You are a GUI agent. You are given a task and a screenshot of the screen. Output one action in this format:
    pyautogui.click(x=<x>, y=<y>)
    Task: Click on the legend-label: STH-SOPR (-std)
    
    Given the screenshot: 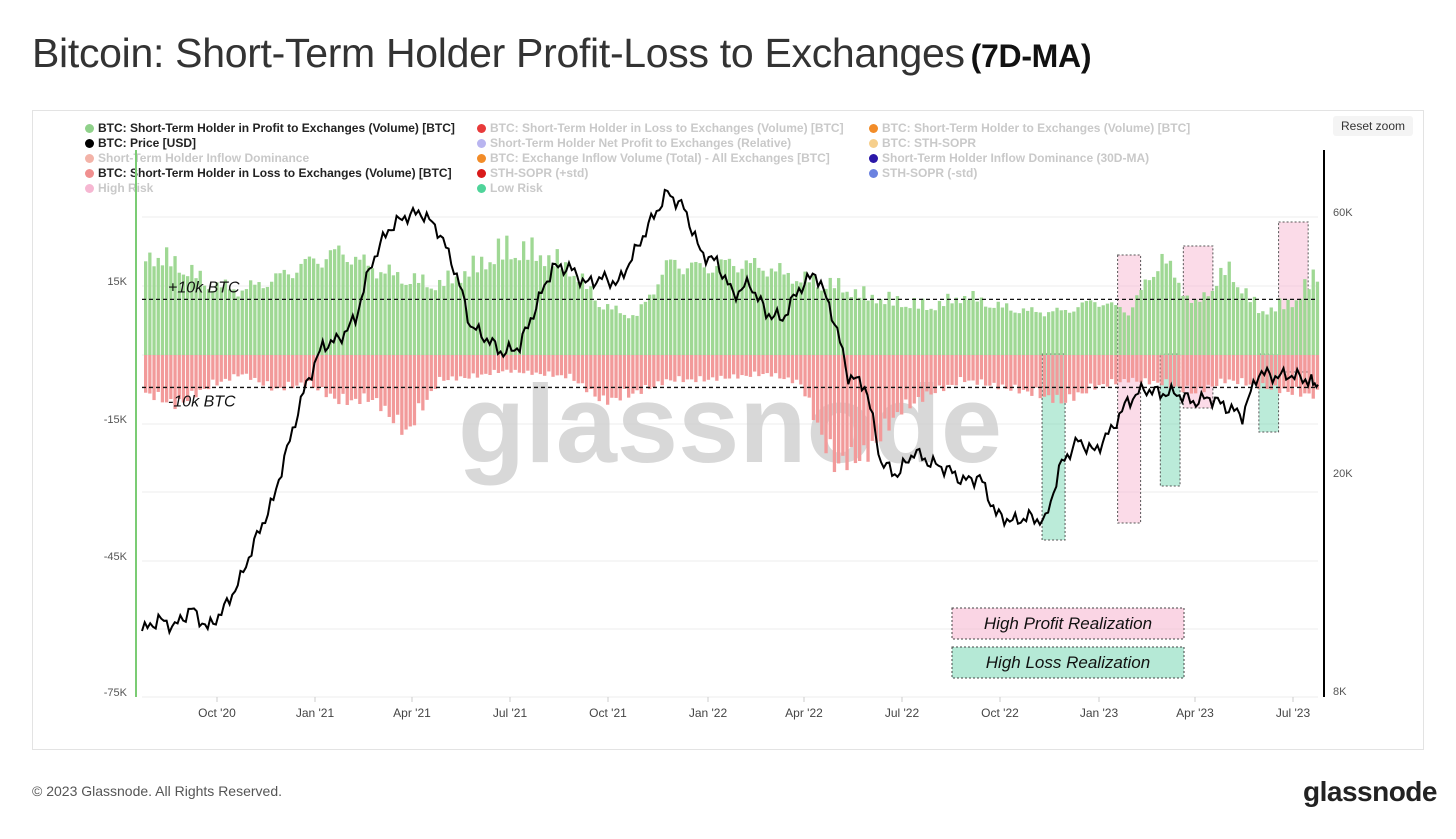 What is the action you would take?
    pyautogui.click(x=930, y=173)
    